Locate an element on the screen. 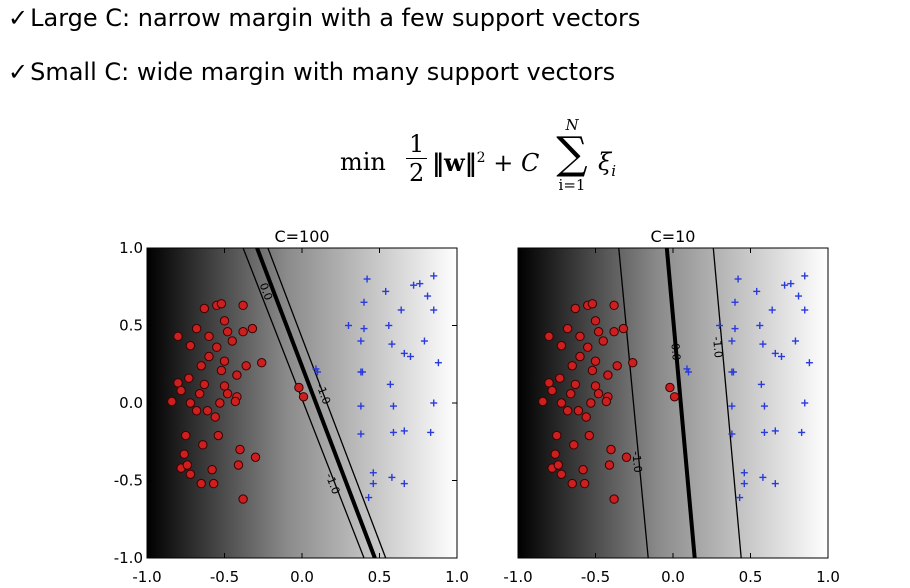 The image size is (910, 588). formula-xi: ξi is located at coordinates (607, 164).